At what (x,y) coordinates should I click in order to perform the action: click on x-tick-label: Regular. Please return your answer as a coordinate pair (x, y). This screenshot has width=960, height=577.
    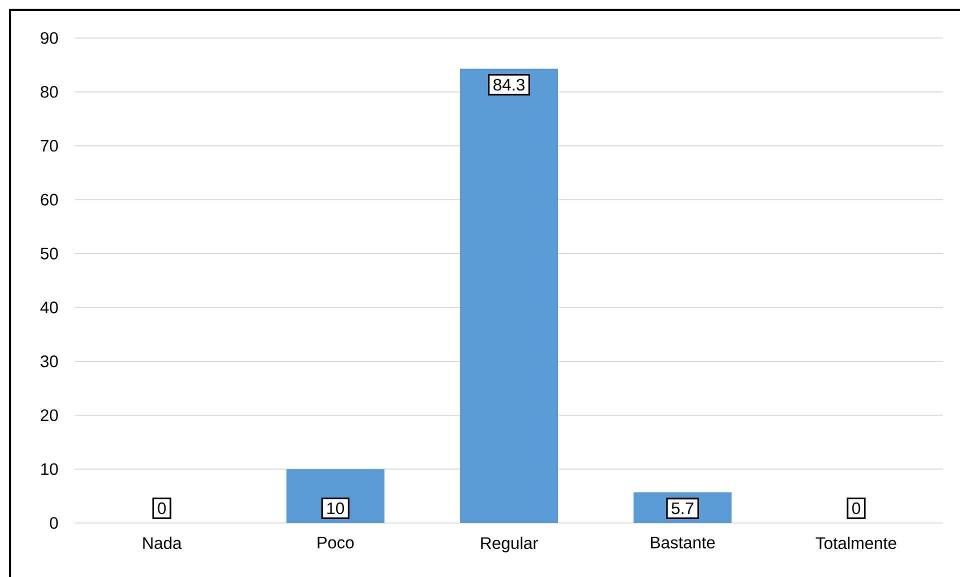
    Looking at the image, I should click on (509, 544).